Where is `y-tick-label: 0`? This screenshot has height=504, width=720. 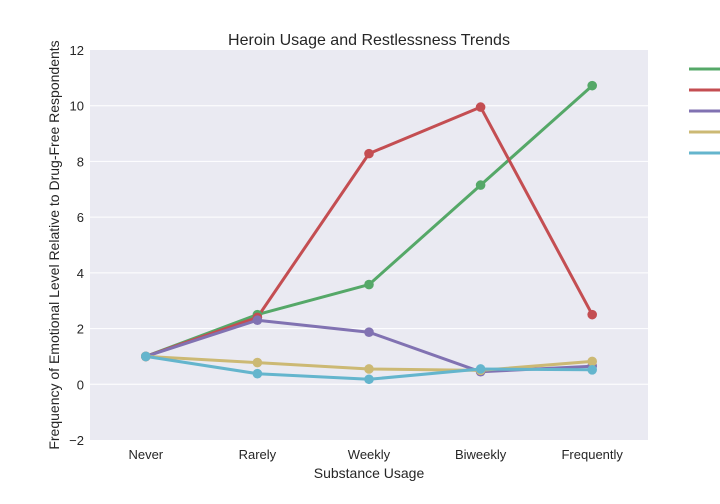
y-tick-label: 0 is located at coordinates (80, 384).